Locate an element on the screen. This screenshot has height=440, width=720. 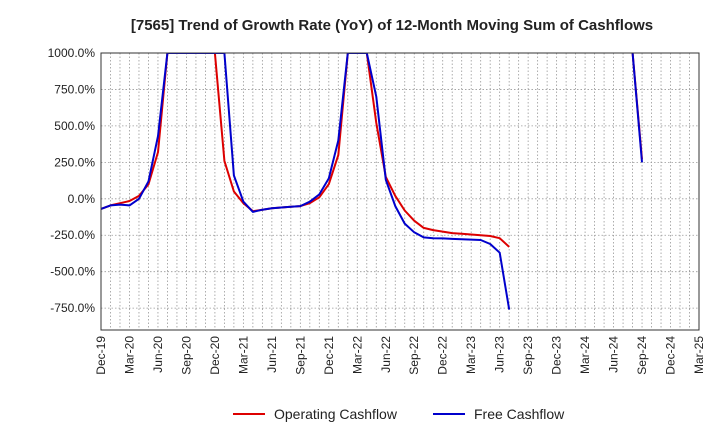
x-tick-label: Jun-20 is located at coordinates (158, 354).